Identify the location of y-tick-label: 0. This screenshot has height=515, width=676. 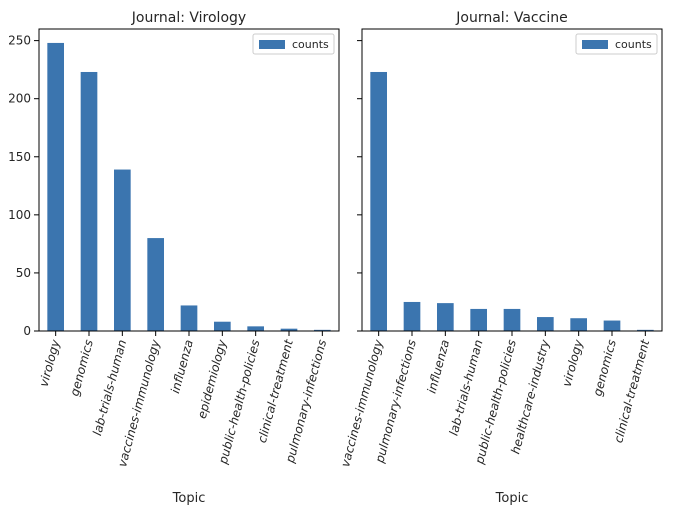
(27, 331).